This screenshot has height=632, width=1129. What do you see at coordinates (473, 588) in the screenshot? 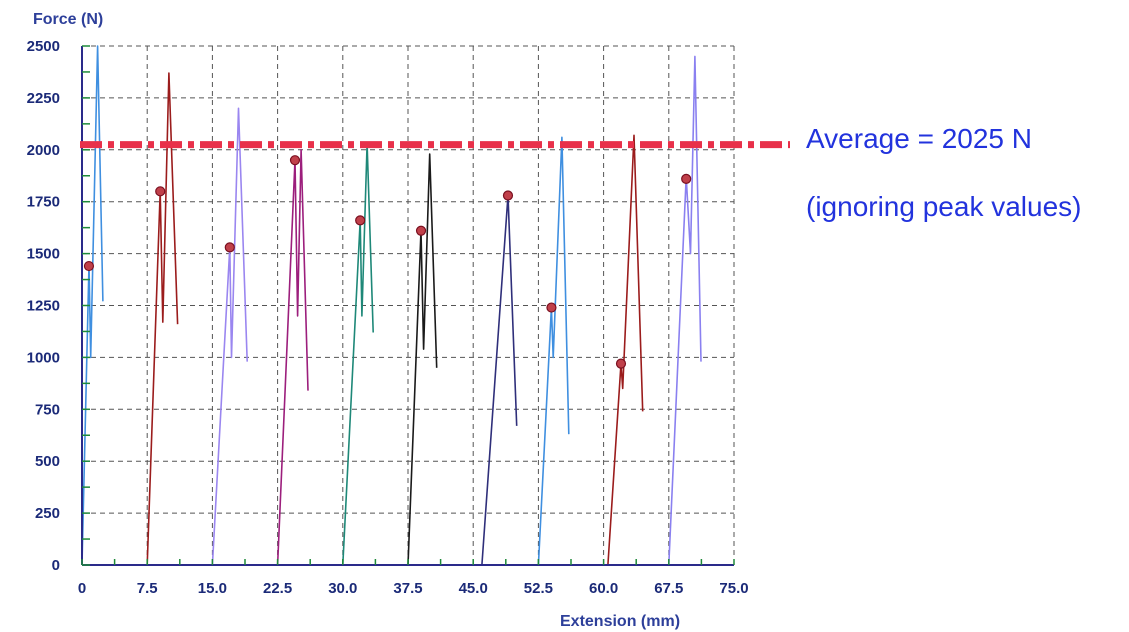
I see `x-tick-label: 45.0` at bounding box center [473, 588].